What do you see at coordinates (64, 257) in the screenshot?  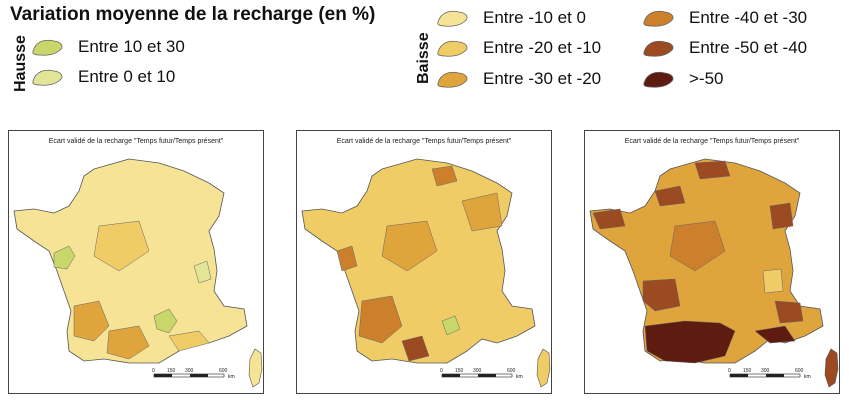 I see `region-hausse-west` at bounding box center [64, 257].